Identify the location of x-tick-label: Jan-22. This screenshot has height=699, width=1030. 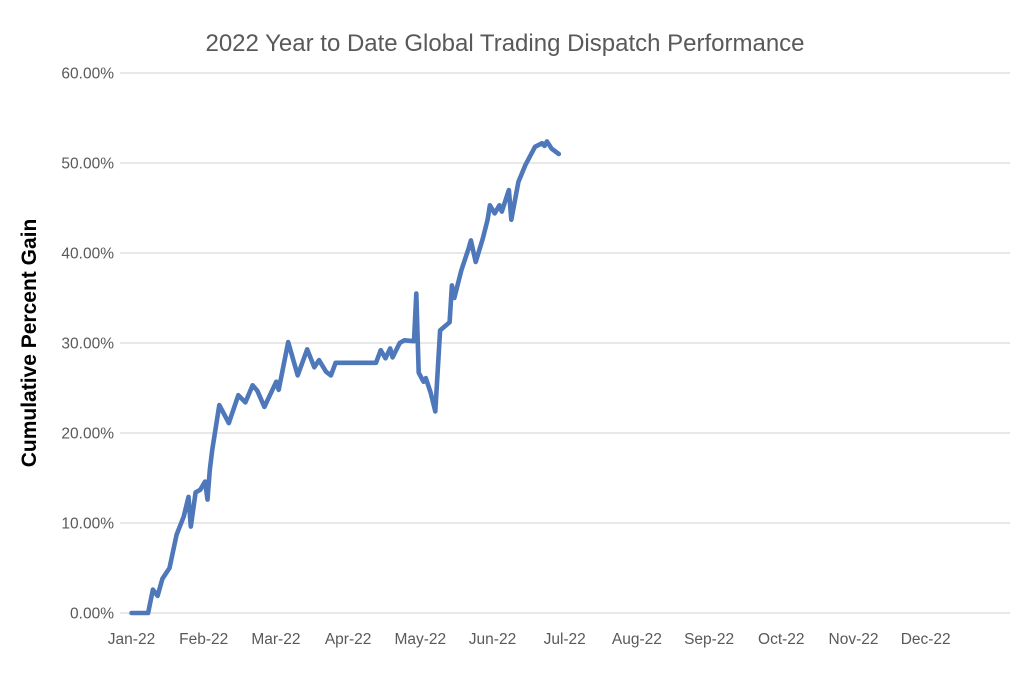
(131, 639).